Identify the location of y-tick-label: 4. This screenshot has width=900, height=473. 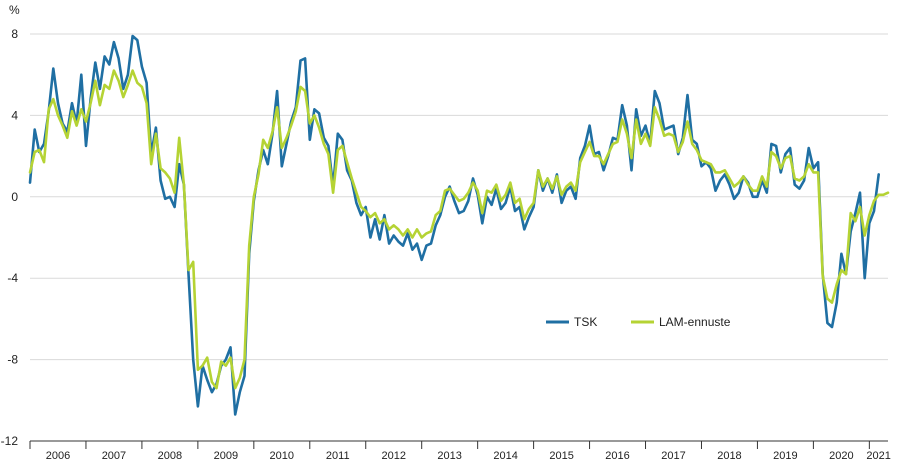
(14, 115).